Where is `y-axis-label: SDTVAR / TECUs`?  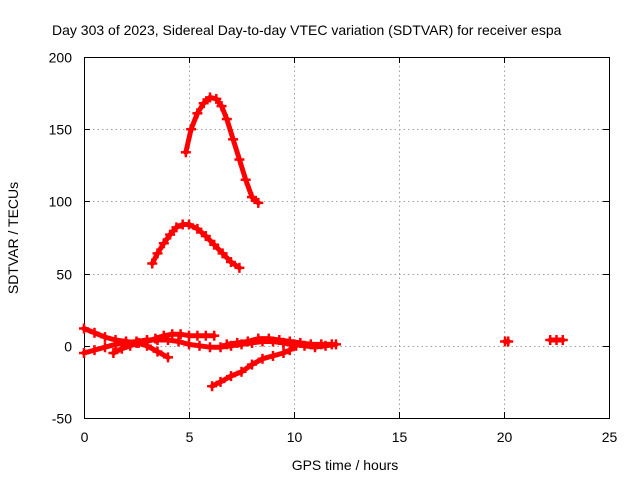
y-axis-label: SDTVAR / TECUs is located at coordinates (13, 238).